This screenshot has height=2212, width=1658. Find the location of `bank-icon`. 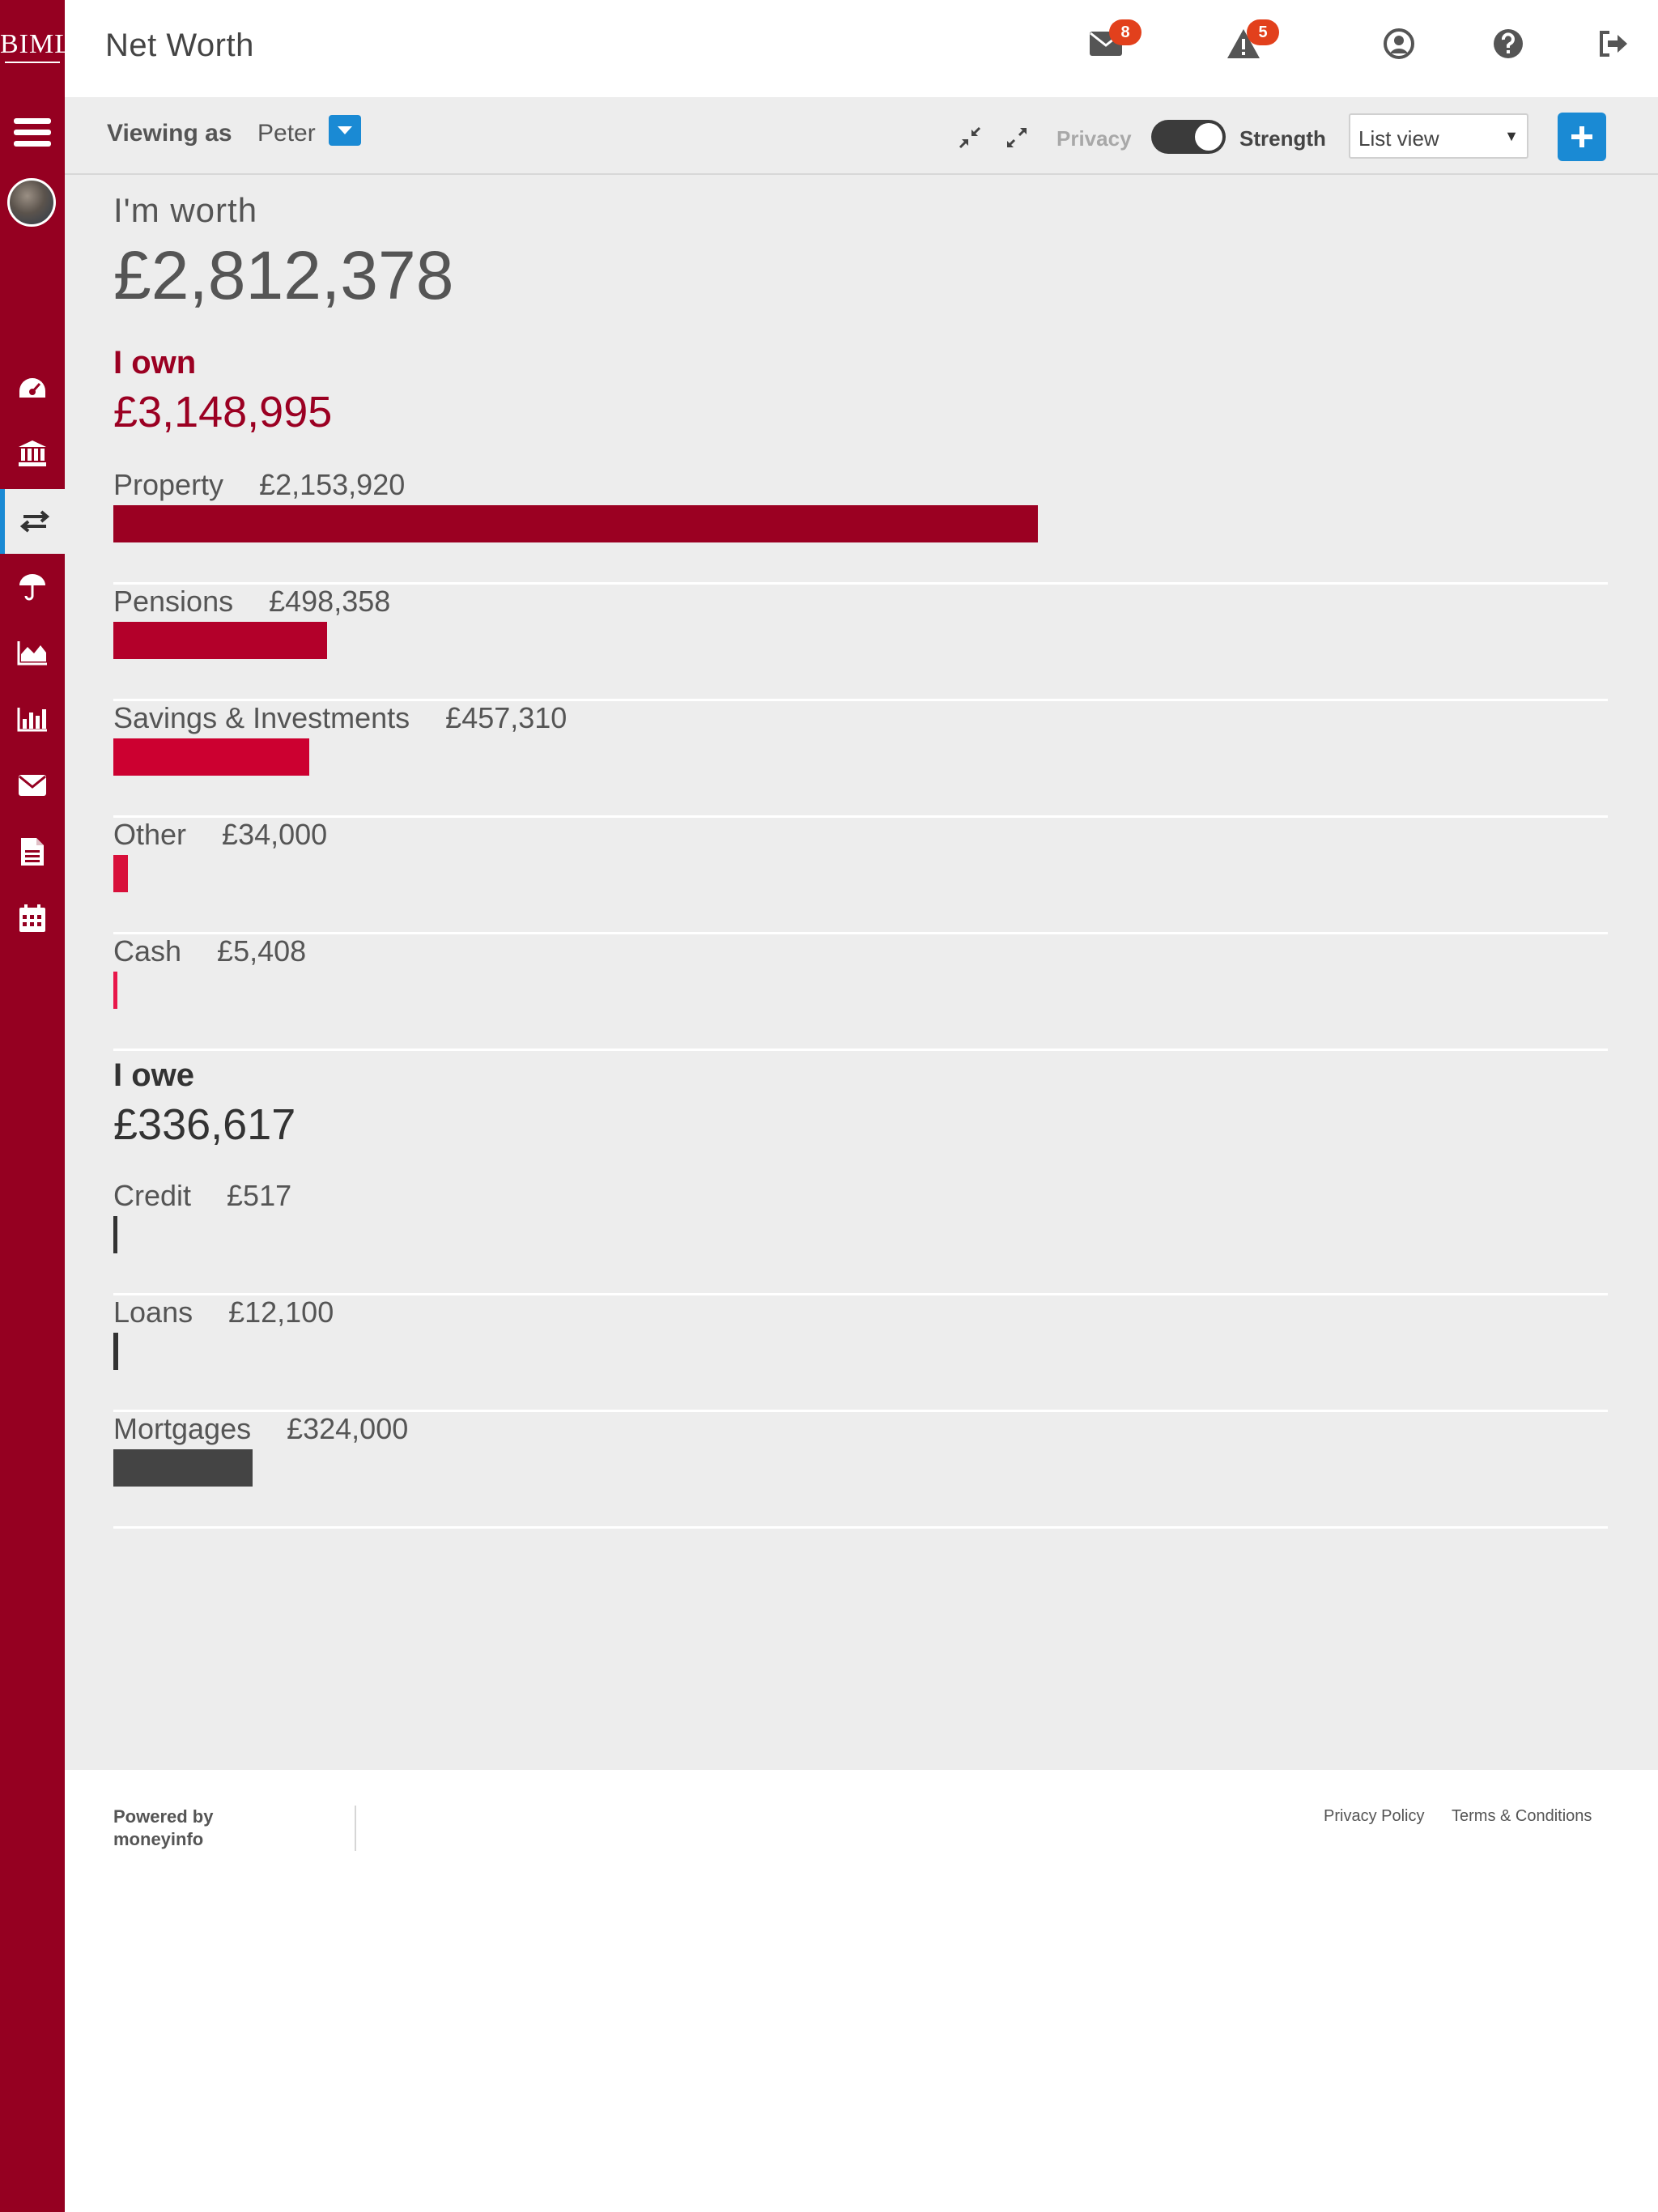

bank-icon is located at coordinates (32, 453).